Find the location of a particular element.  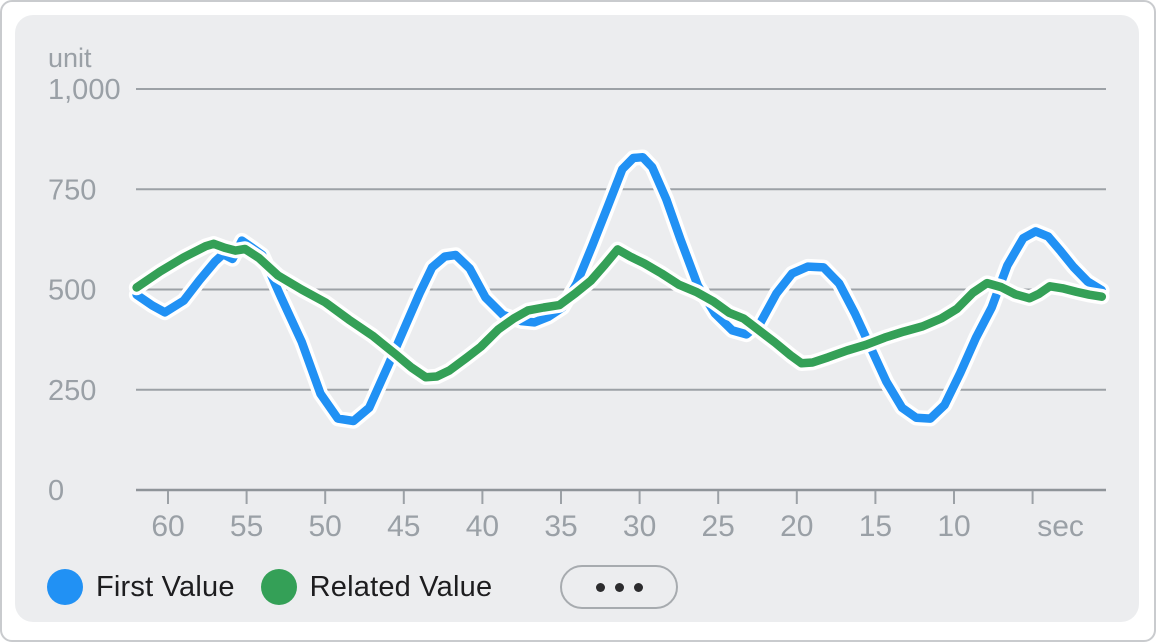

legend-item-first-value: First Value is located at coordinates (141, 587).